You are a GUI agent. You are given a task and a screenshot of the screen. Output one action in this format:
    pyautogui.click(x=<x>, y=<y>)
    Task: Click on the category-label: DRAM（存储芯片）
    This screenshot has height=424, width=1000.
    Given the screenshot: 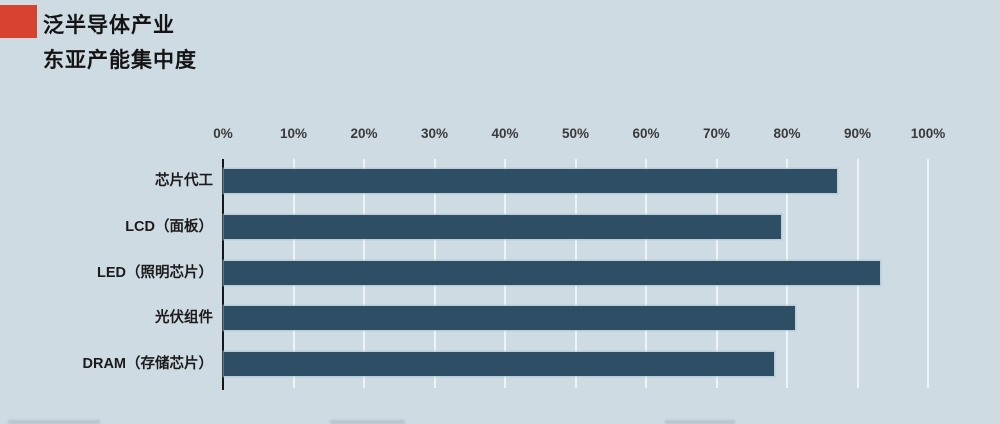 What is the action you would take?
    pyautogui.click(x=148, y=364)
    